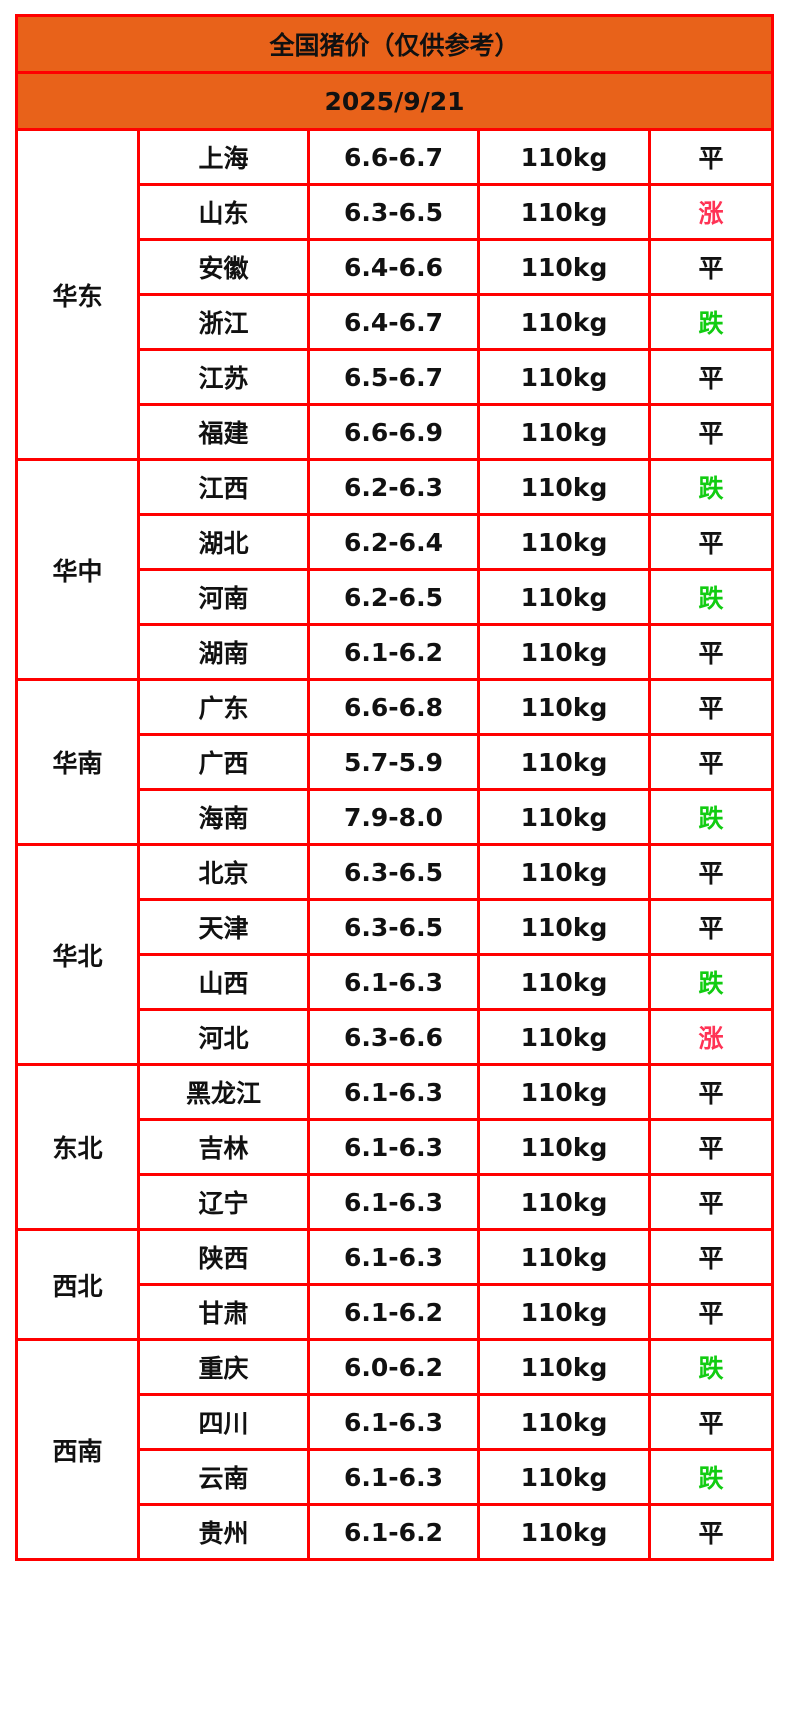 The height and width of the screenshot is (1712, 786). I want to click on region-cell: 西北, so click(77, 1284).